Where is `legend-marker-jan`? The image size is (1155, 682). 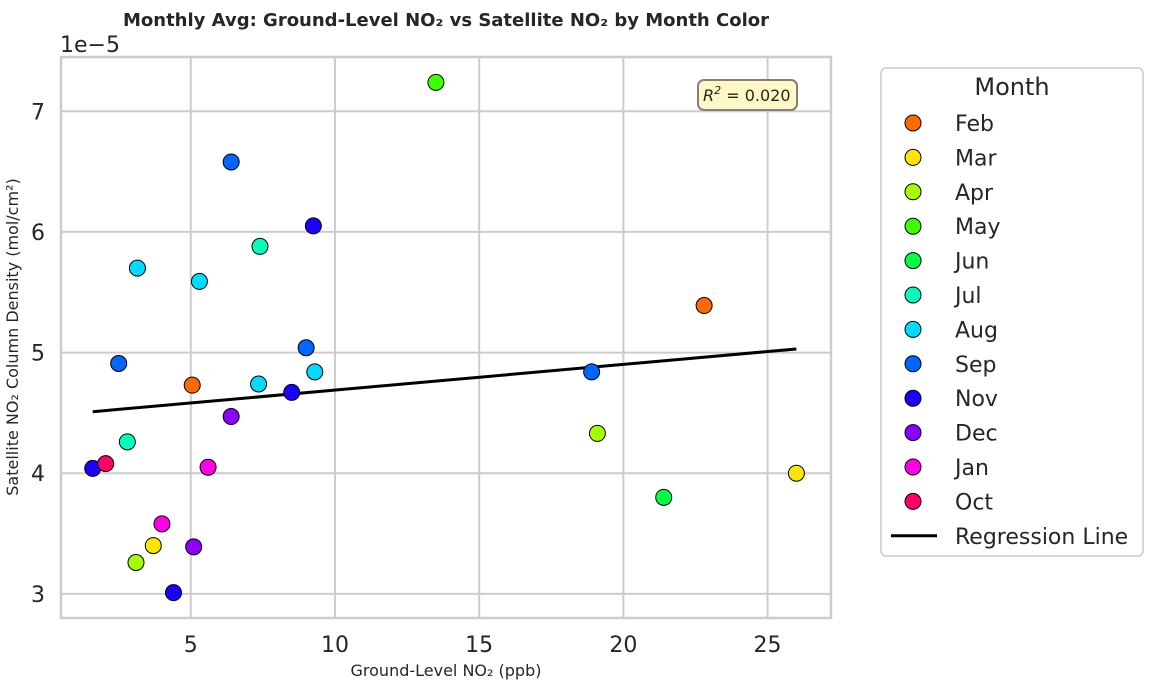 legend-marker-jan is located at coordinates (913, 467).